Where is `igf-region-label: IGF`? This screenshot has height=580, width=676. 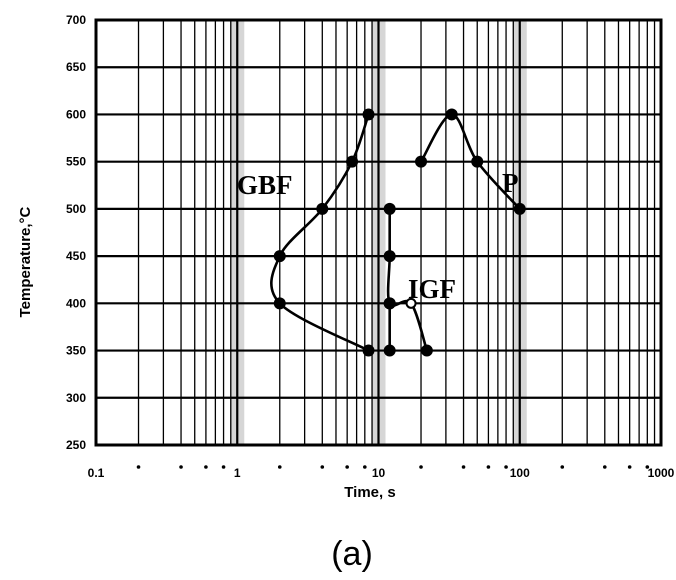
igf-region-label: IGF is located at coordinates (432, 289).